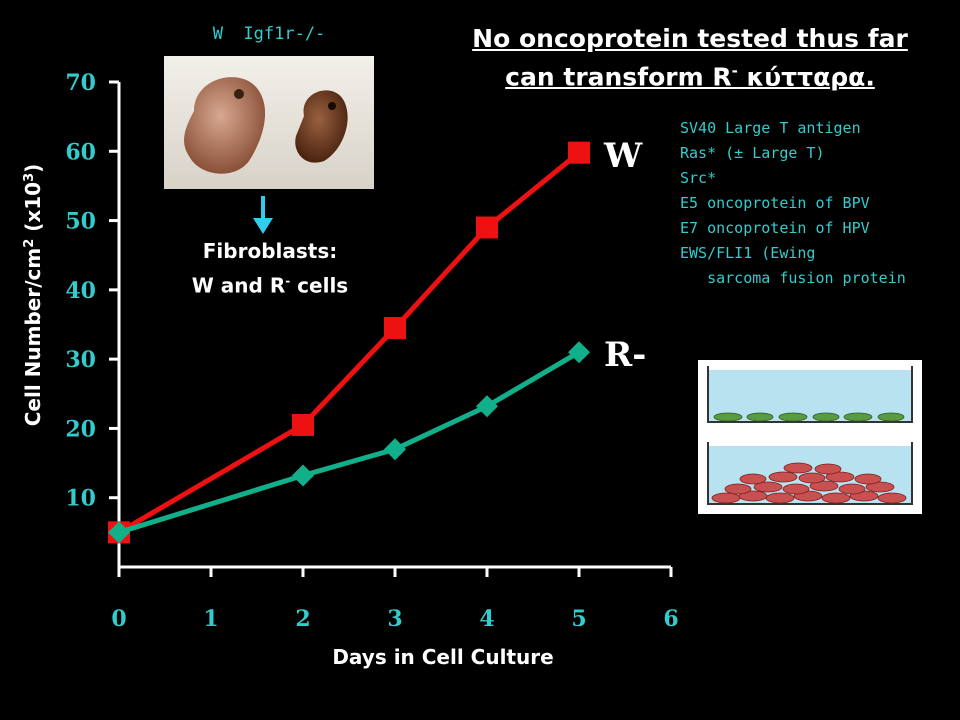 The width and height of the screenshot is (960, 720). Describe the element at coordinates (302, 619) in the screenshot. I see `x-tick-label: 2` at that location.